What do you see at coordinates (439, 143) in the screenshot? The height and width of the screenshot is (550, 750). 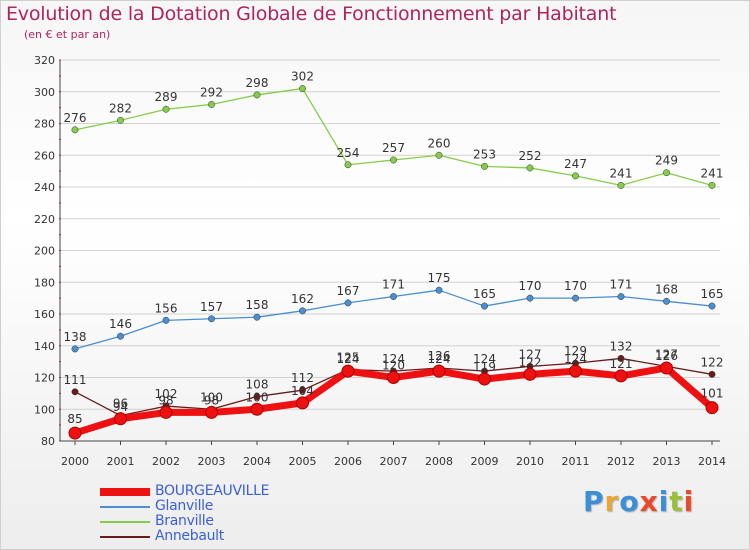 I see `data-label: 260` at bounding box center [439, 143].